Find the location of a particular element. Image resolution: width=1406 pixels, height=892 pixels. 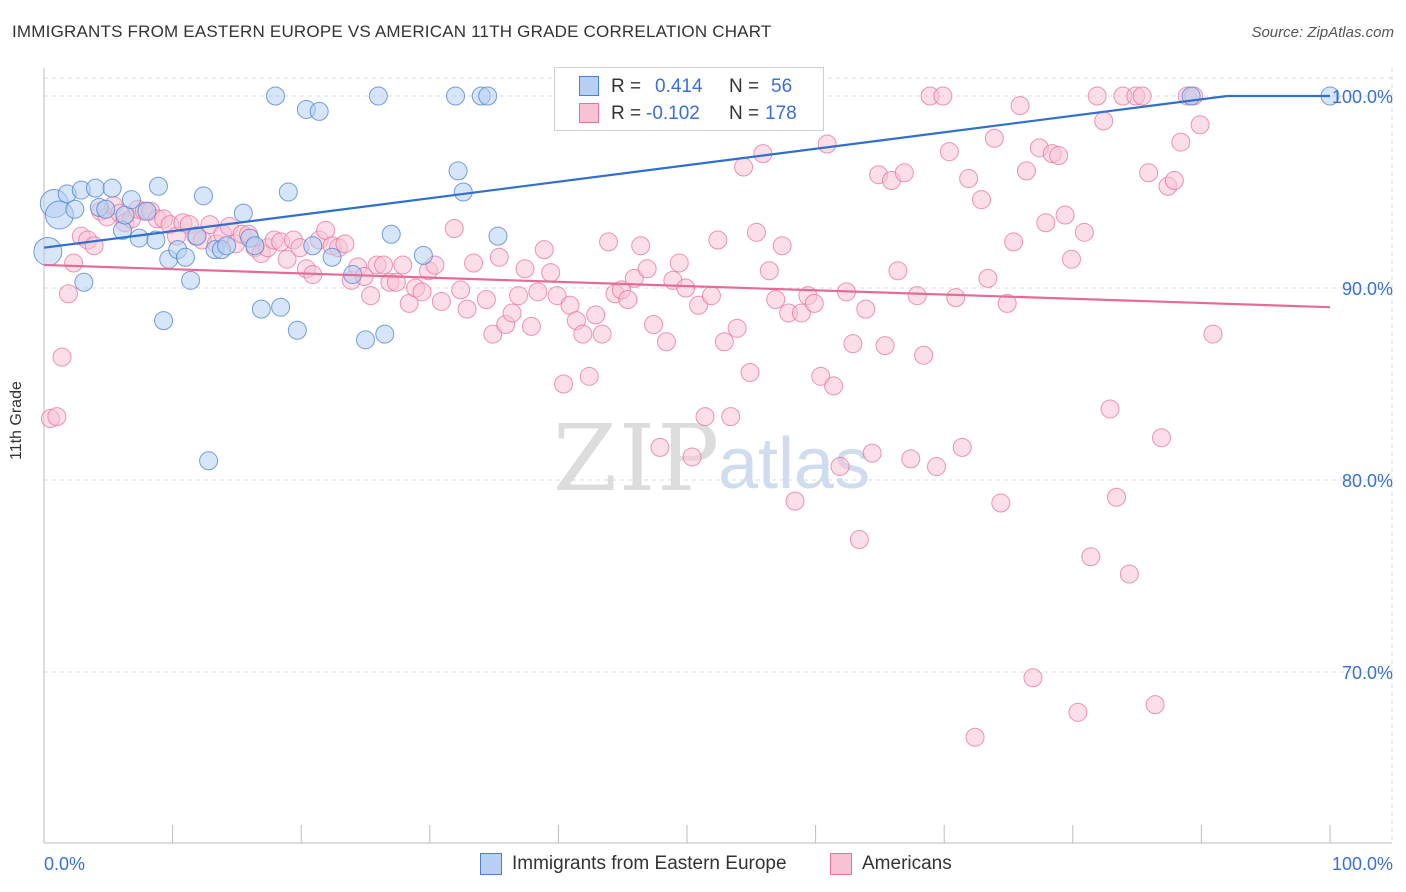

r-label: R = is located at coordinates (626, 113).